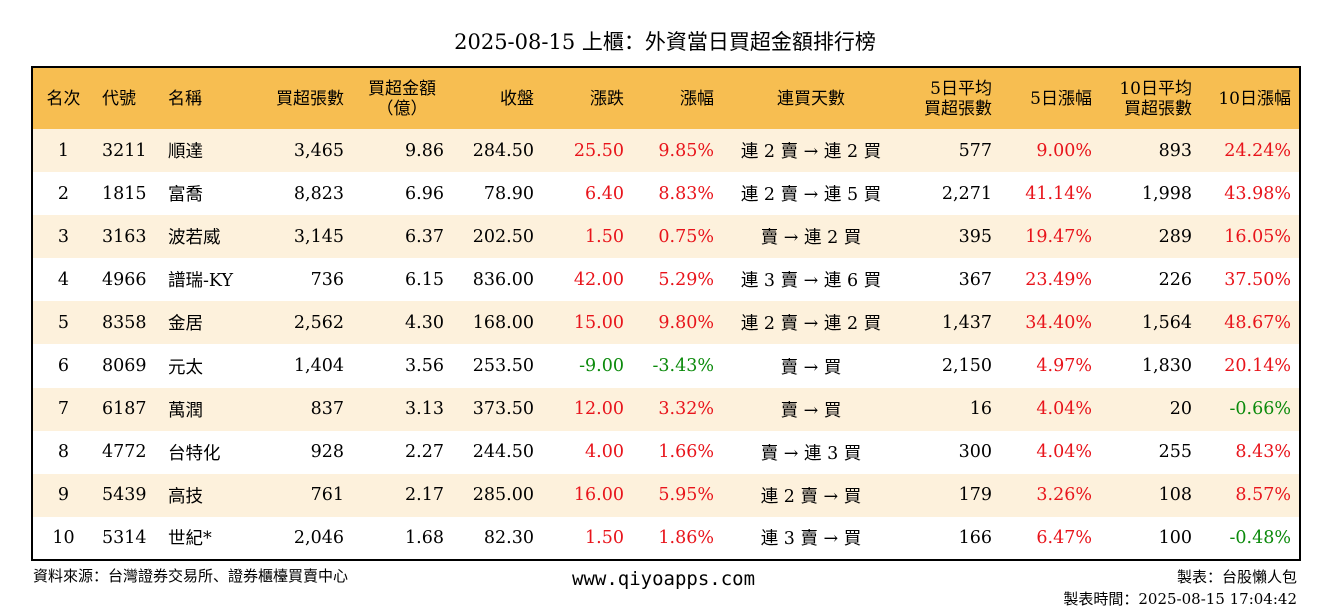  Describe the element at coordinates (1050, 98) in the screenshot. I see `header-pct5: 5日漲幅` at that location.